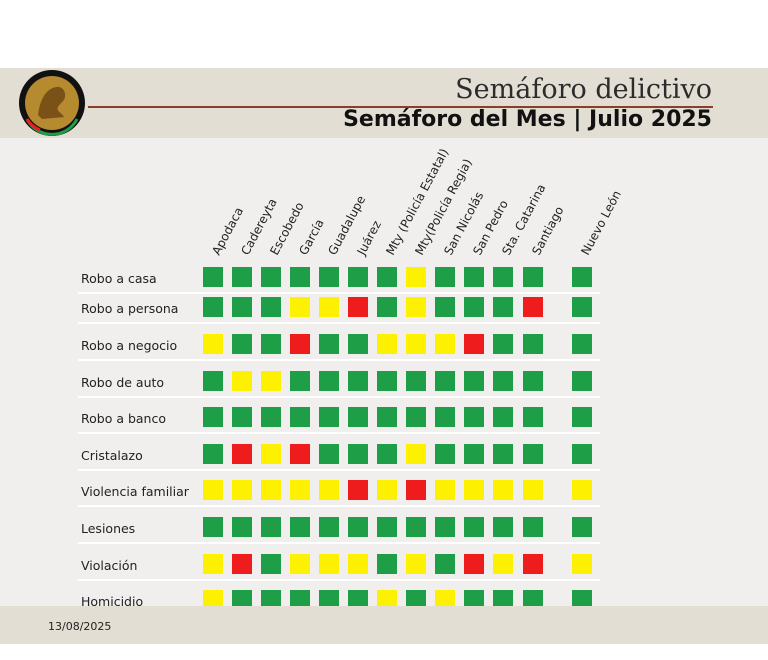 This screenshot has width=768, height=660. What do you see at coordinates (601, 222) in the screenshot?
I see `column-label-nuevo-leon: Nuevo León` at bounding box center [601, 222].